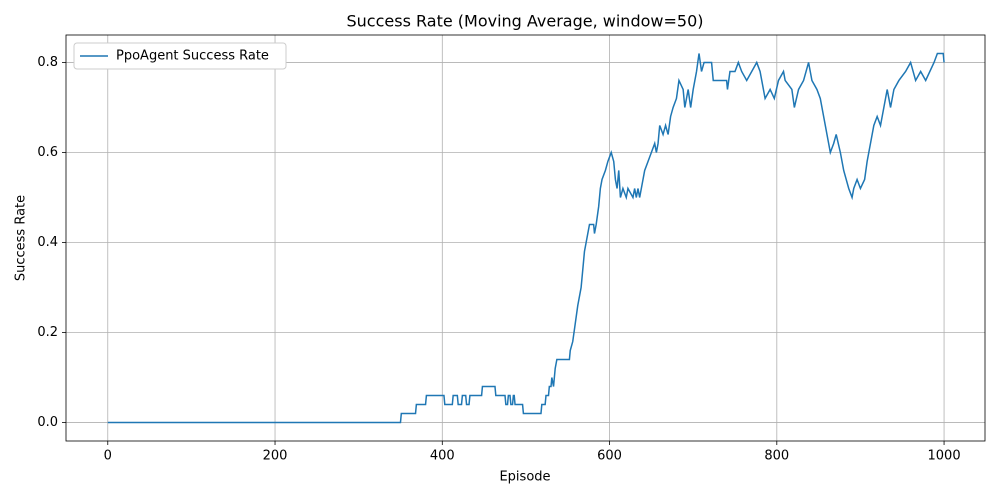  Describe the element at coordinates (47, 422) in the screenshot. I see `y-tick-label: 0.0` at that location.